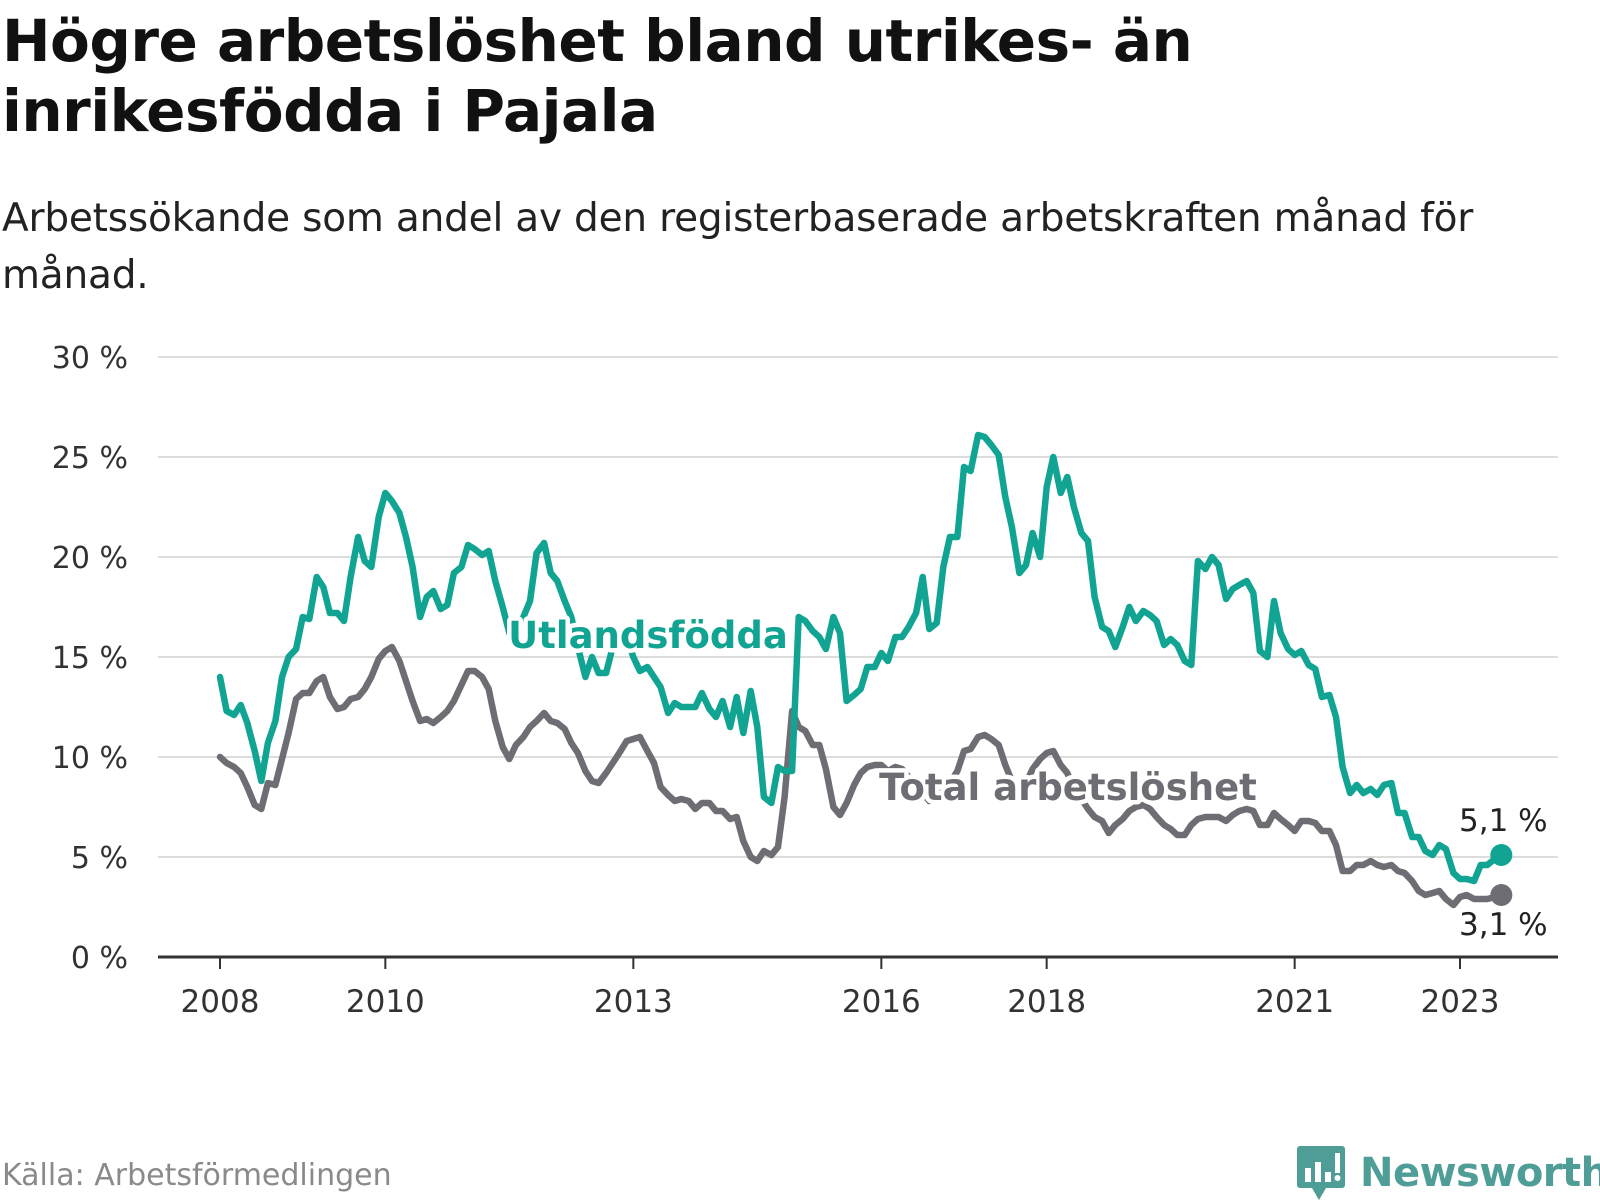  What do you see at coordinates (90, 358) in the screenshot?
I see `y-tick-label: 30 %` at bounding box center [90, 358].